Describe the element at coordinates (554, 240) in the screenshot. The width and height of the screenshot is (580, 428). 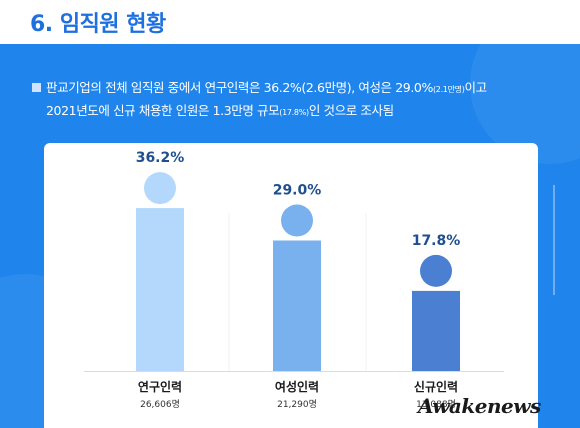
I see `scrollbar` at that location.